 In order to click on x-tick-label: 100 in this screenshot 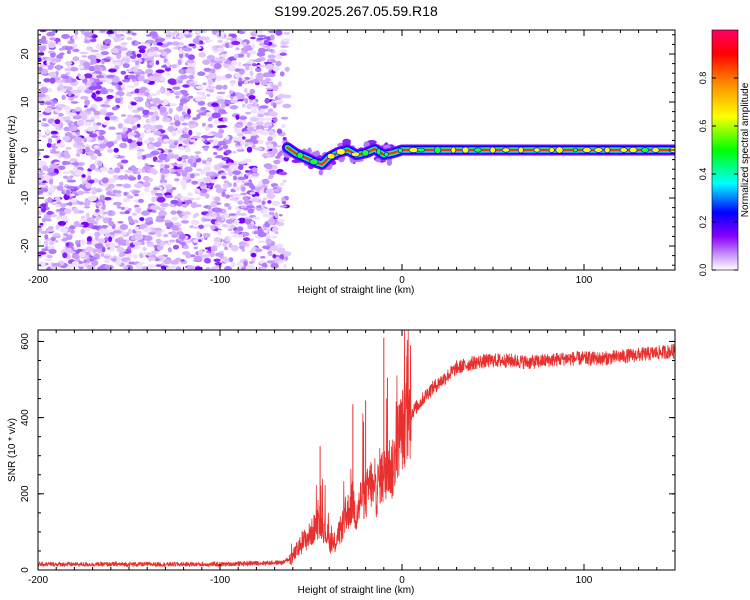, I will do `click(584, 280)`.